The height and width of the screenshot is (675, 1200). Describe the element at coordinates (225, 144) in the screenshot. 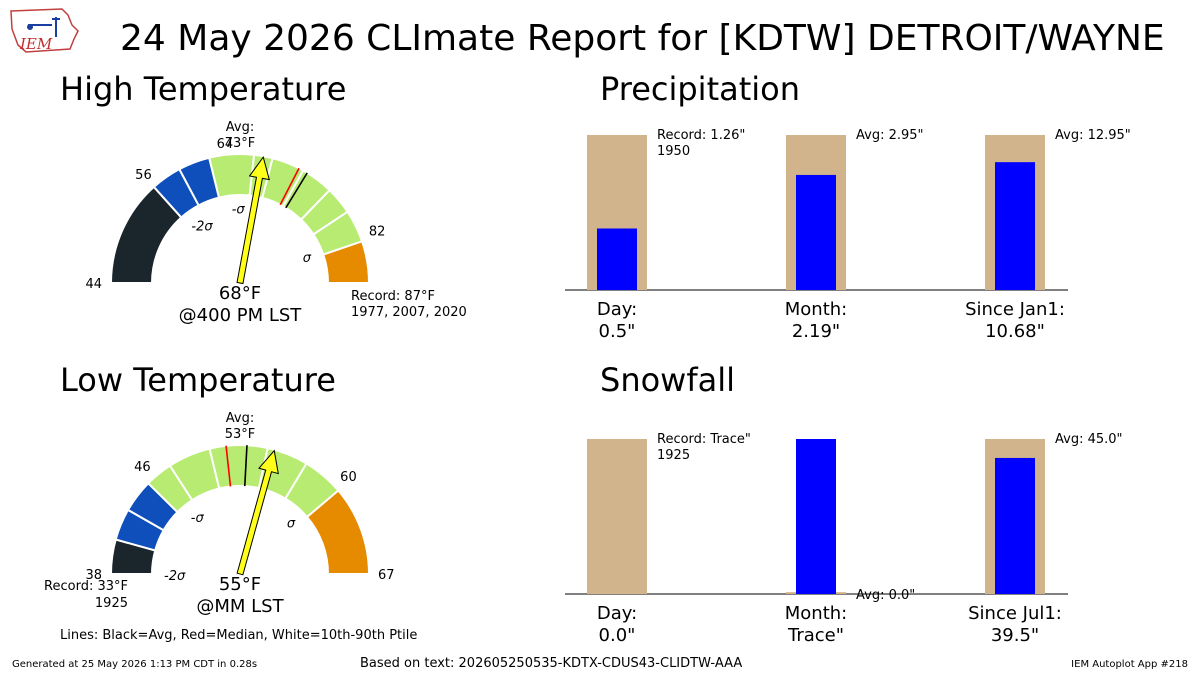

I see `gauge-tick-label: 64` at that location.